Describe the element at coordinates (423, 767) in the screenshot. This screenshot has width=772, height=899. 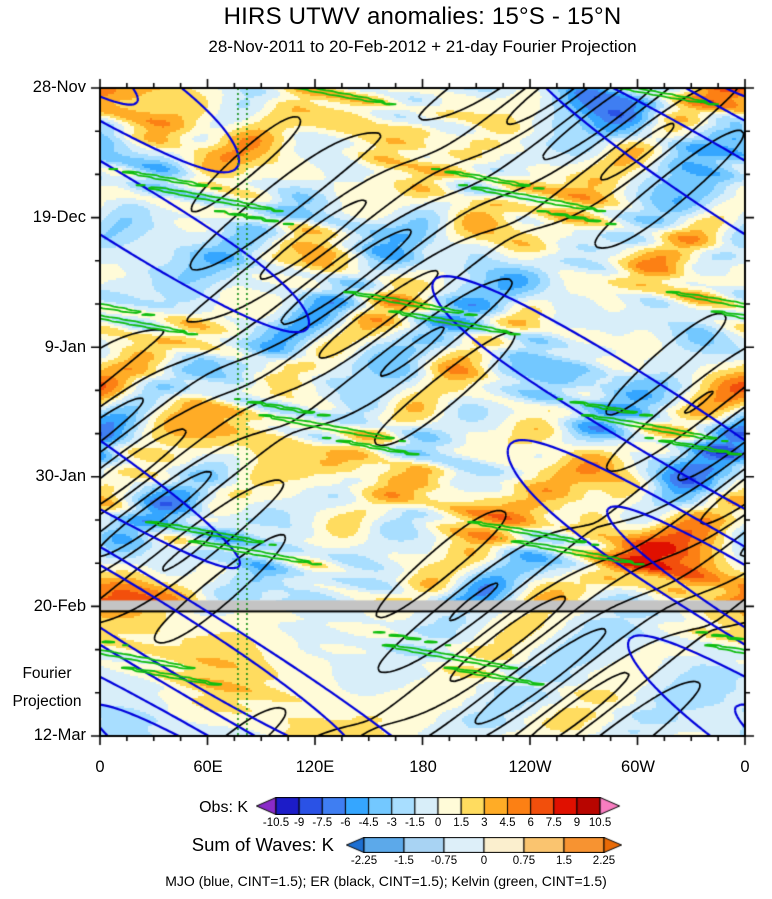
I see `lon-tick-label: 180` at that location.